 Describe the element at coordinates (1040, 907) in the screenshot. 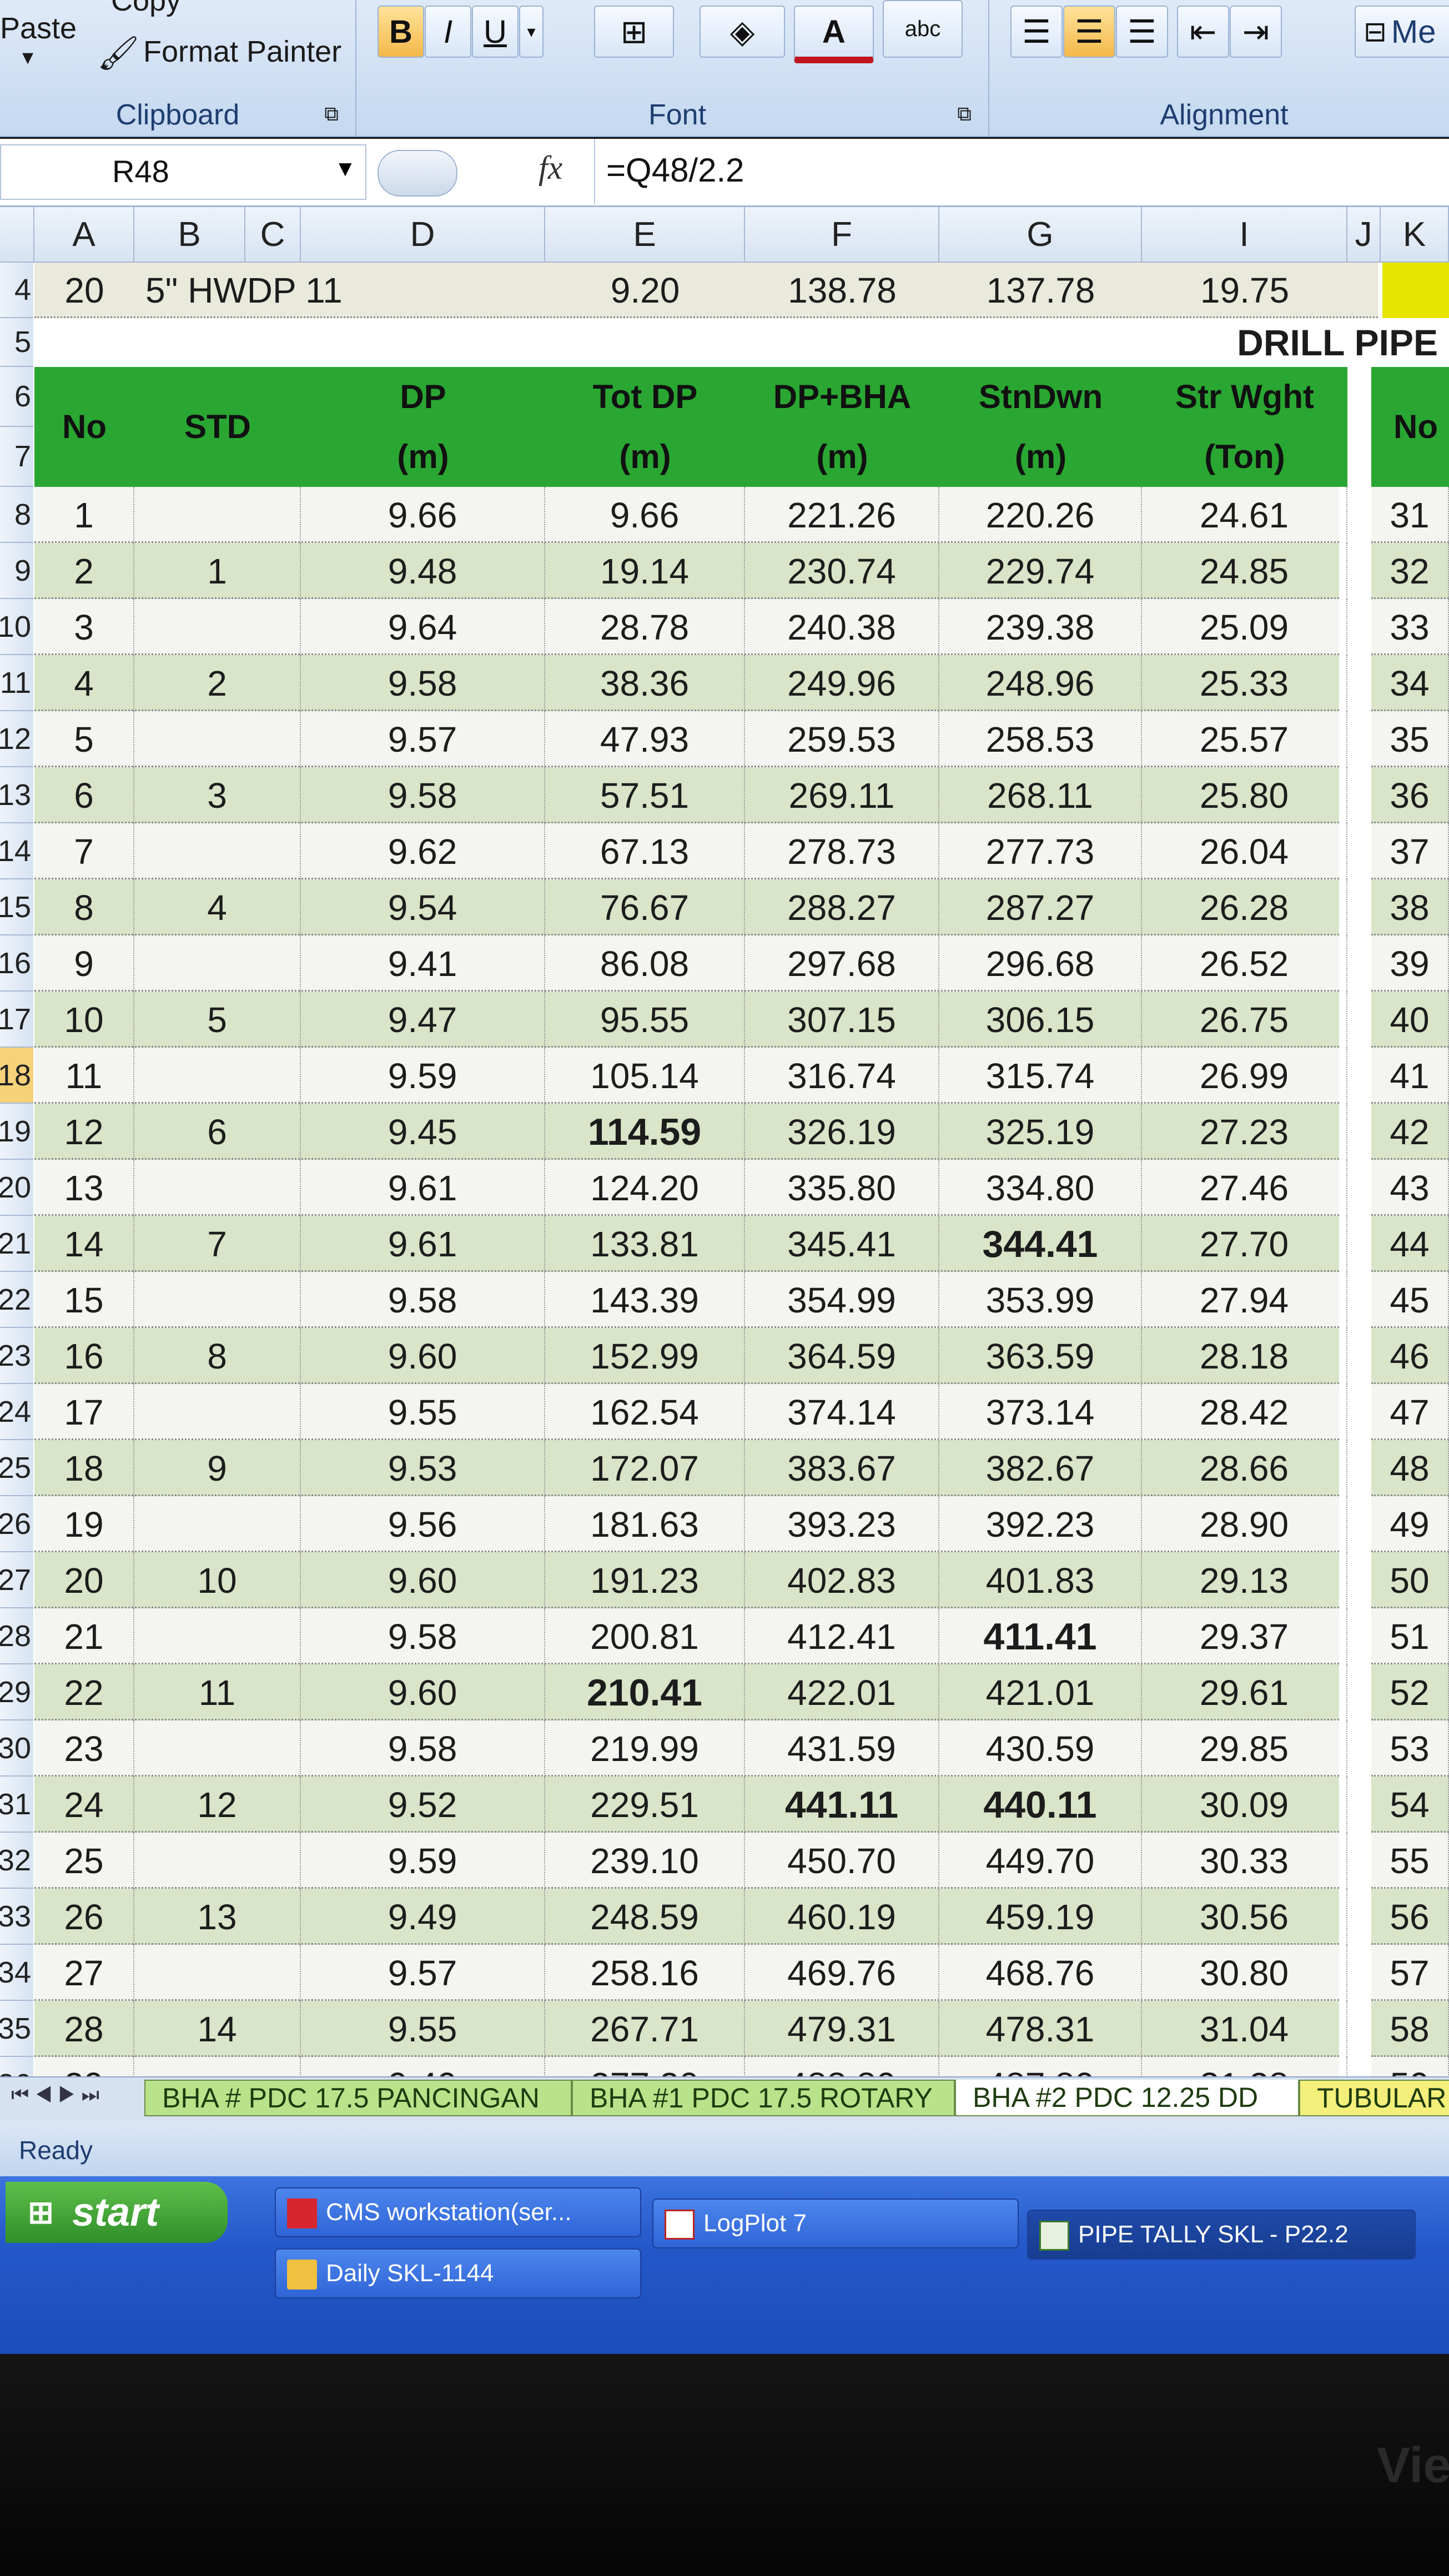

I see `cell-stn-15: 287.27` at that location.